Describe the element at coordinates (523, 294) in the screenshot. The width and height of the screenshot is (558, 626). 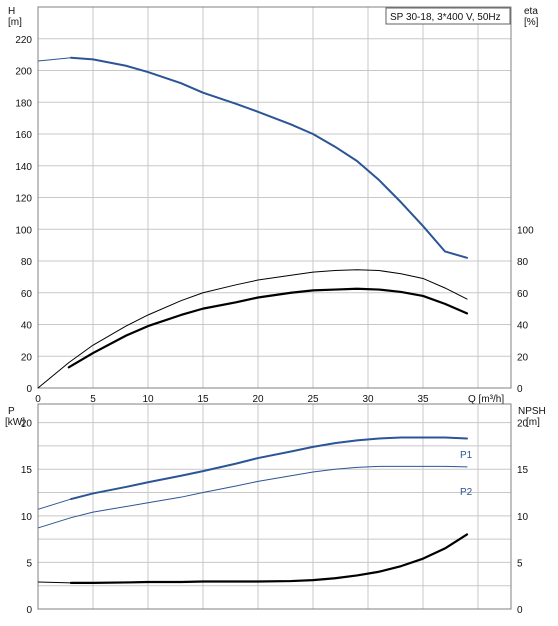
I see `top-y-tick-right: 60` at that location.